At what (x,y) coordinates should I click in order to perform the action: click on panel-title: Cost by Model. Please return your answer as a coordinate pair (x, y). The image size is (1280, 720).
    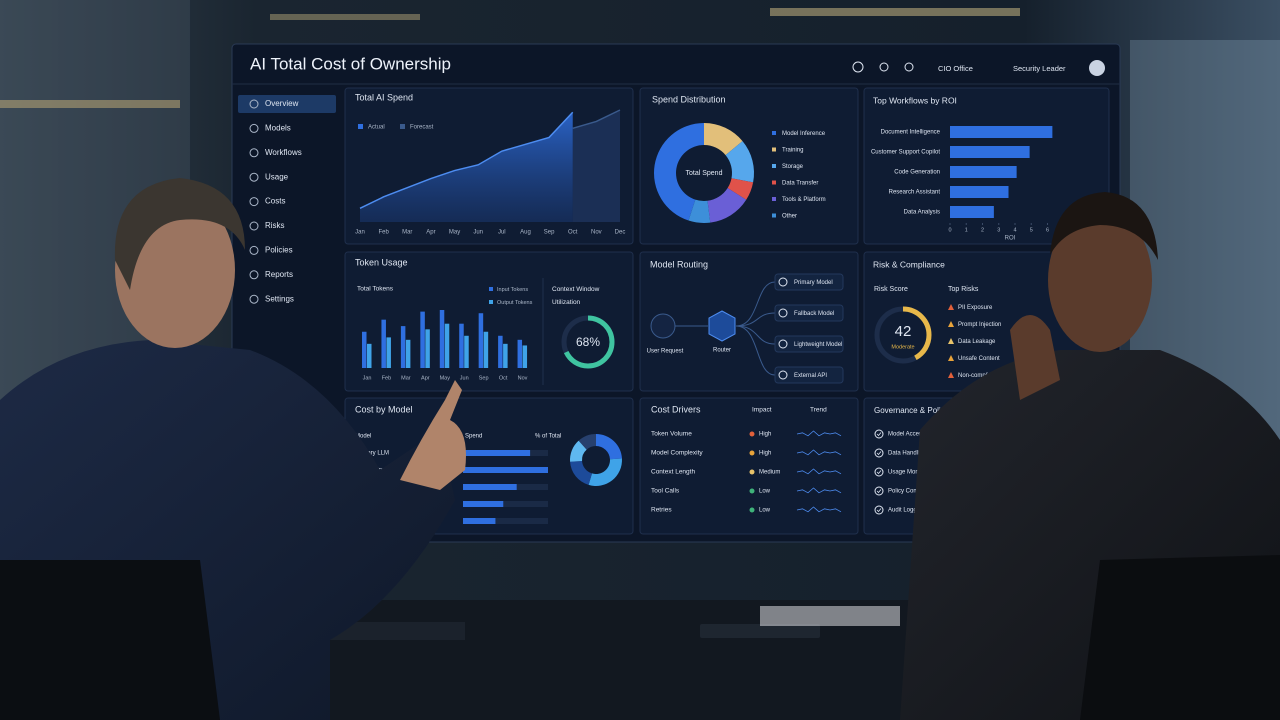
    Looking at the image, I should click on (384, 409).